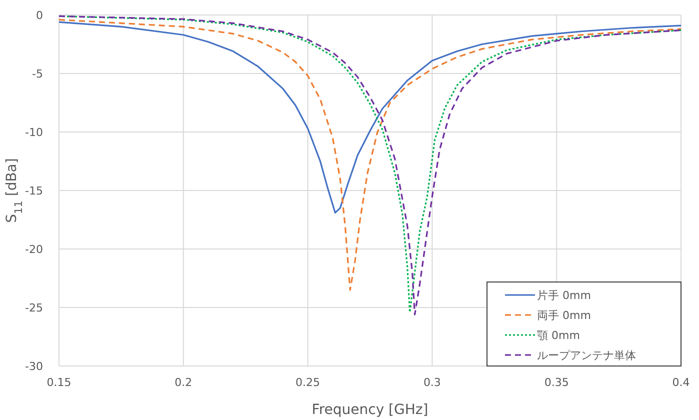 This screenshot has height=420, width=699. I want to click on x-tick-label: 0.2, so click(183, 382).